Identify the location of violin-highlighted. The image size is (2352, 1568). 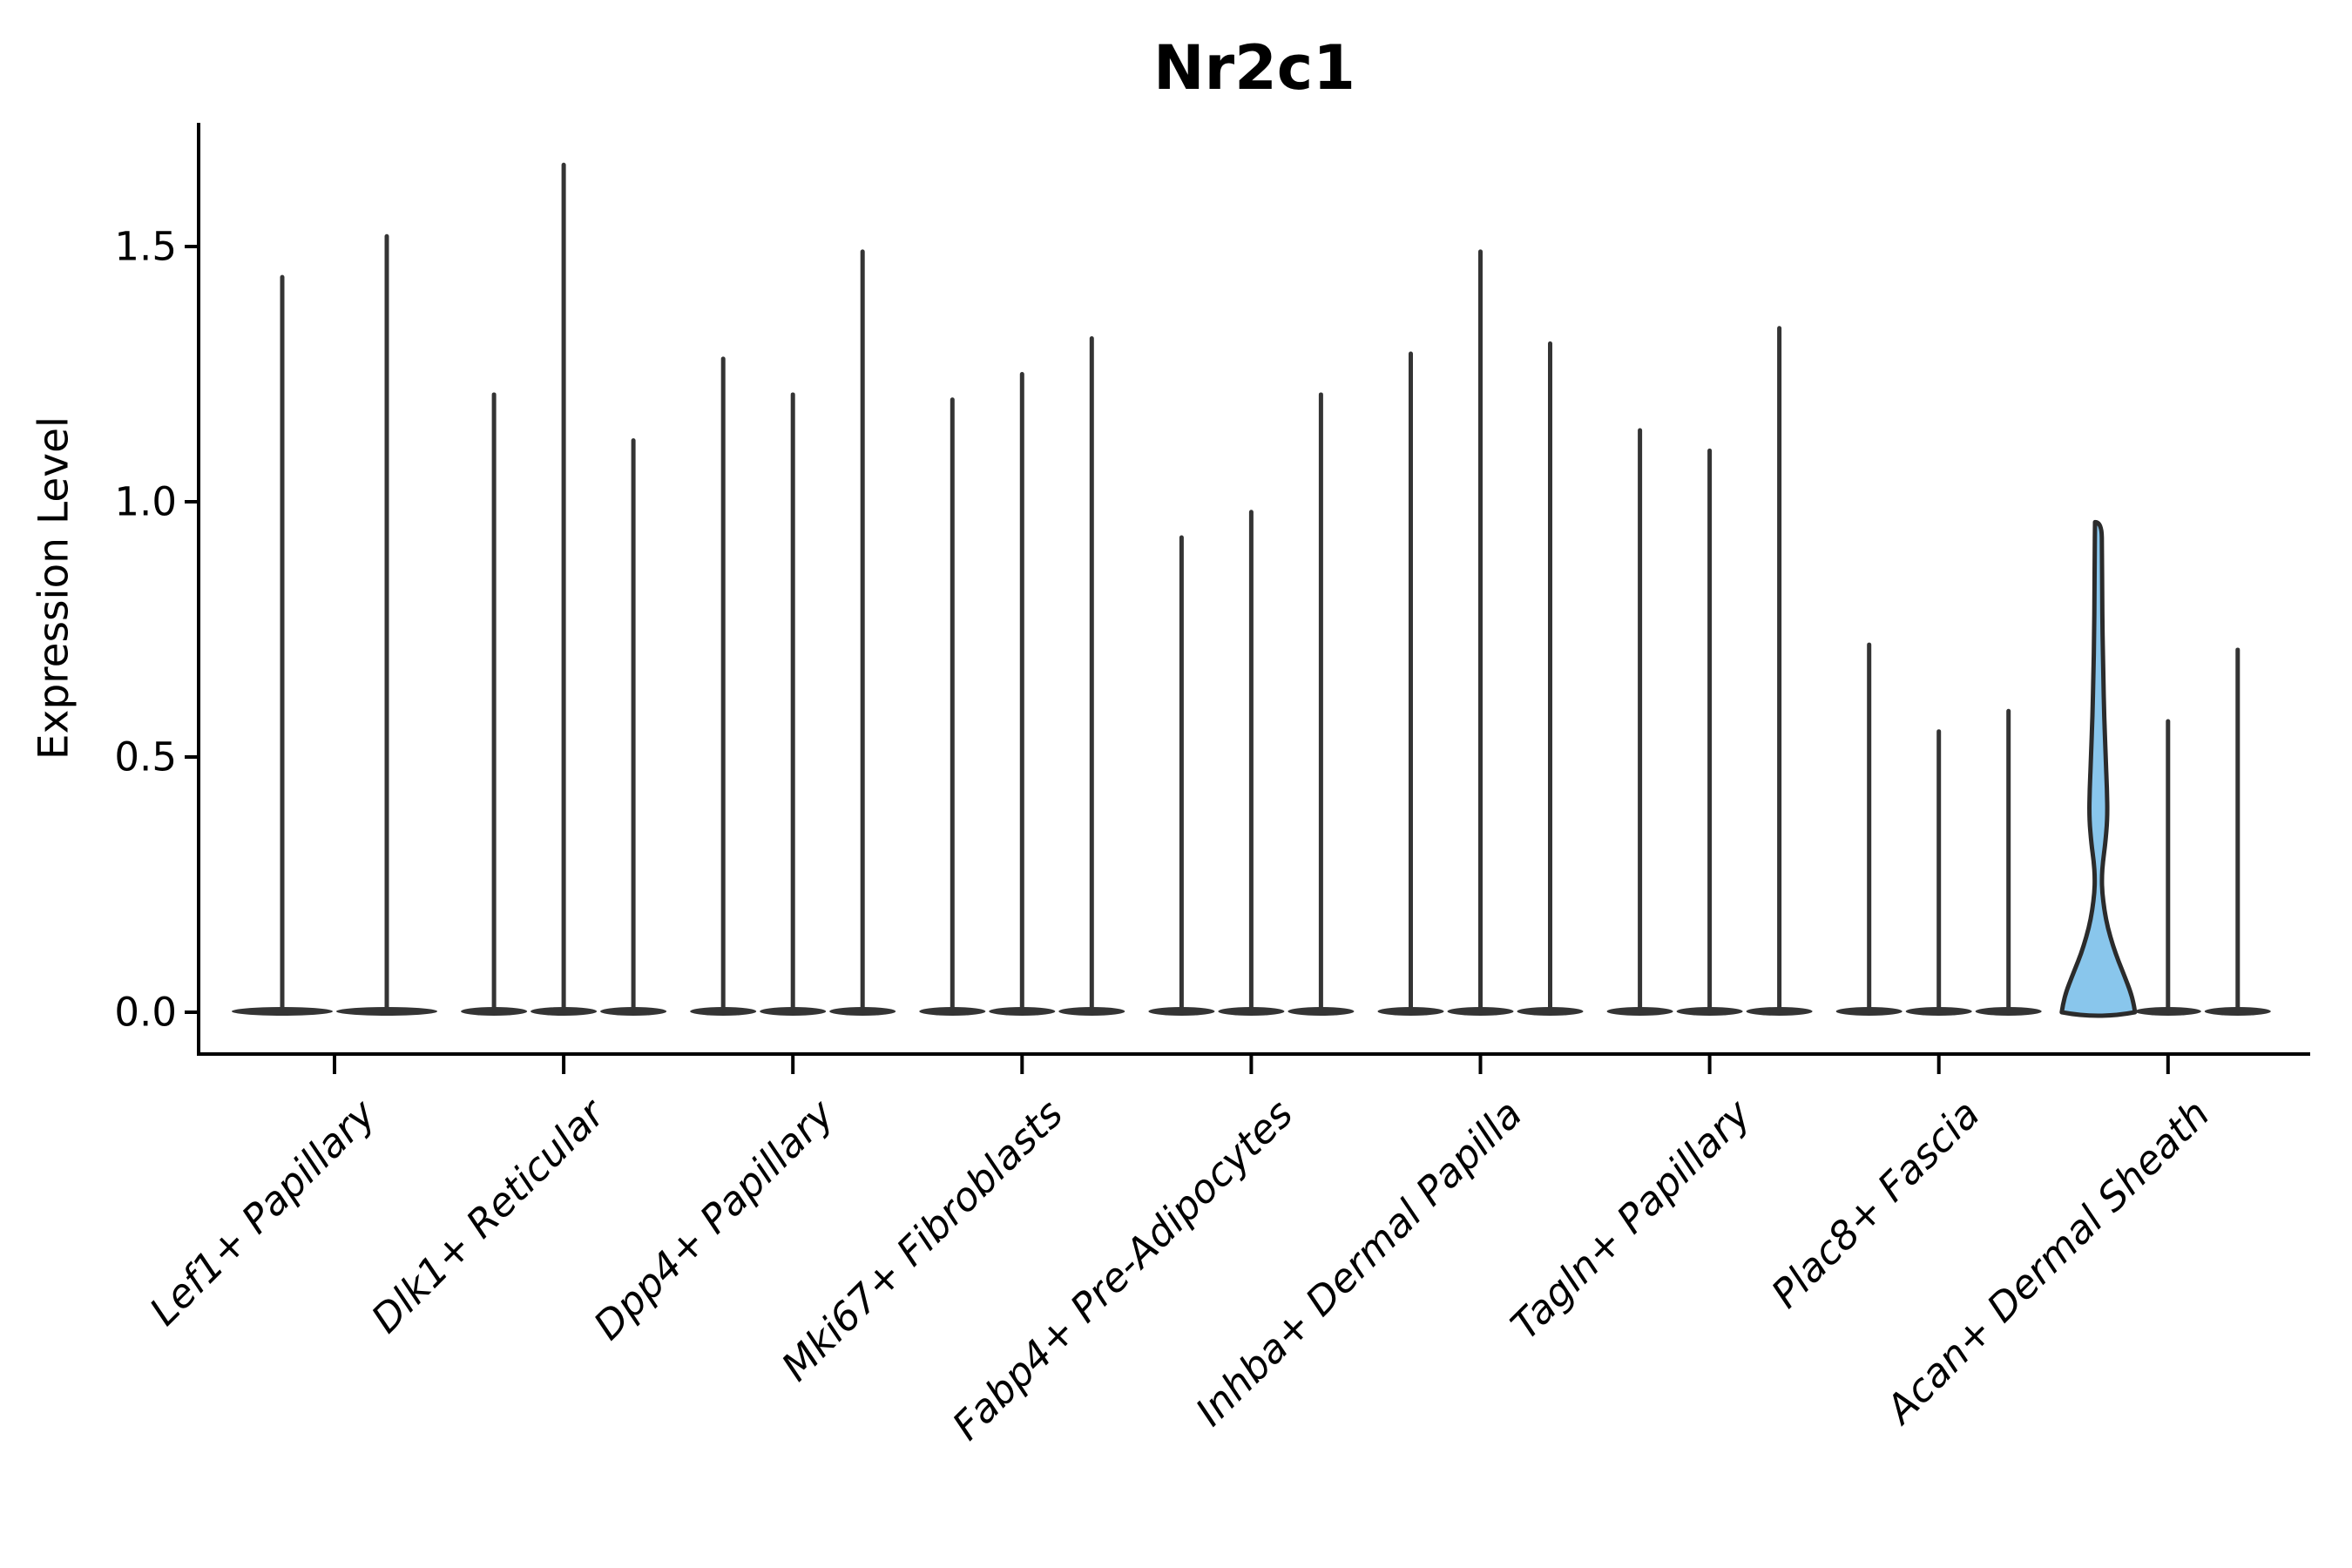
(2098, 768).